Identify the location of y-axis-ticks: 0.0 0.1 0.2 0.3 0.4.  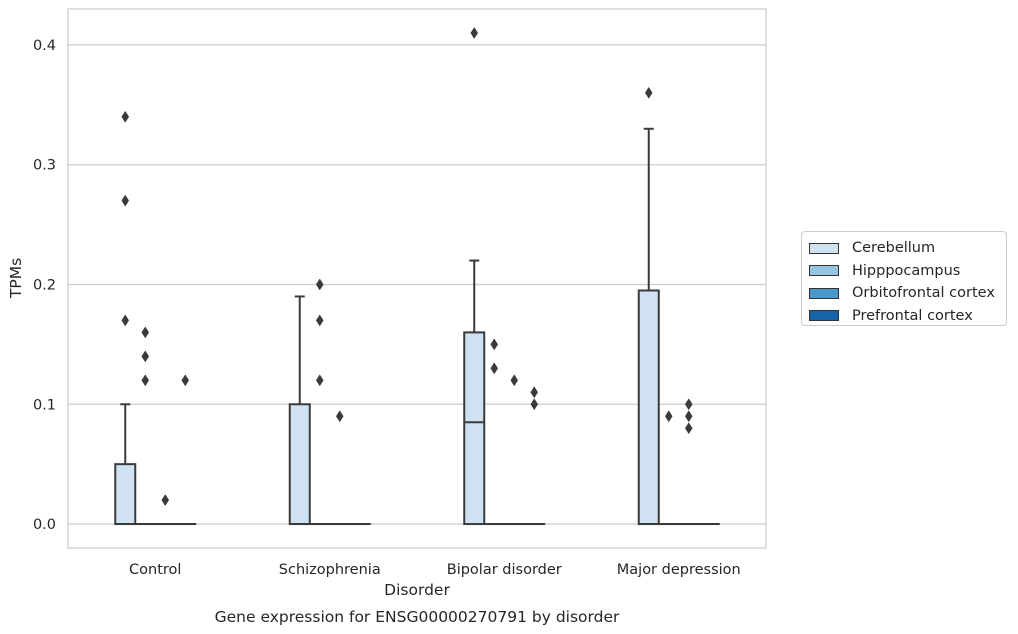
(44, 285).